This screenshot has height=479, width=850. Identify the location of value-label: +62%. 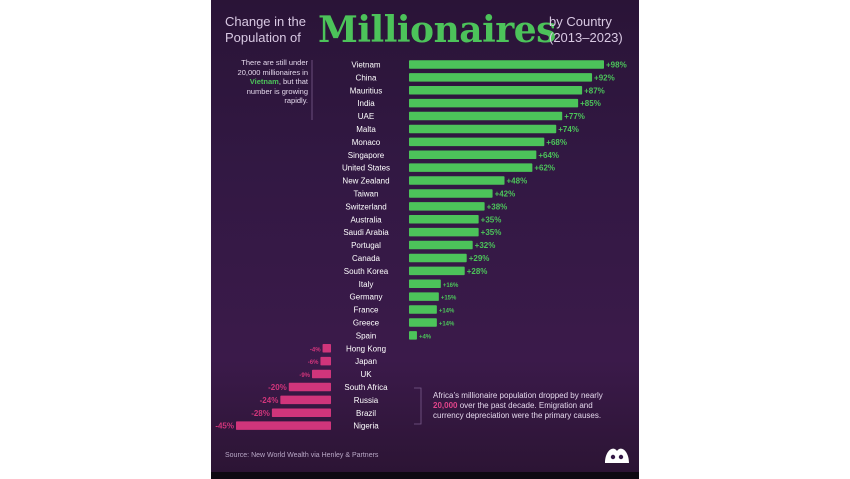
(544, 168).